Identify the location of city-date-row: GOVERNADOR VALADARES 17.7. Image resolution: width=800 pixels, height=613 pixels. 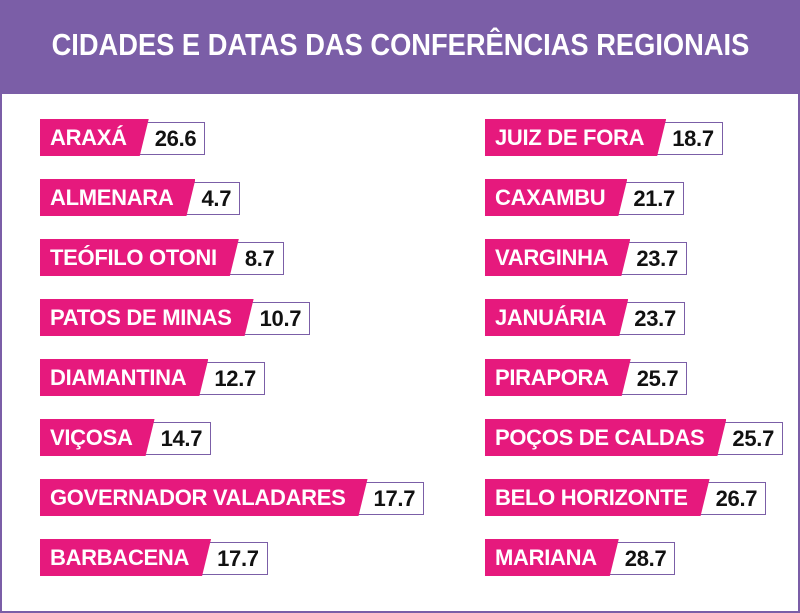
(232, 497).